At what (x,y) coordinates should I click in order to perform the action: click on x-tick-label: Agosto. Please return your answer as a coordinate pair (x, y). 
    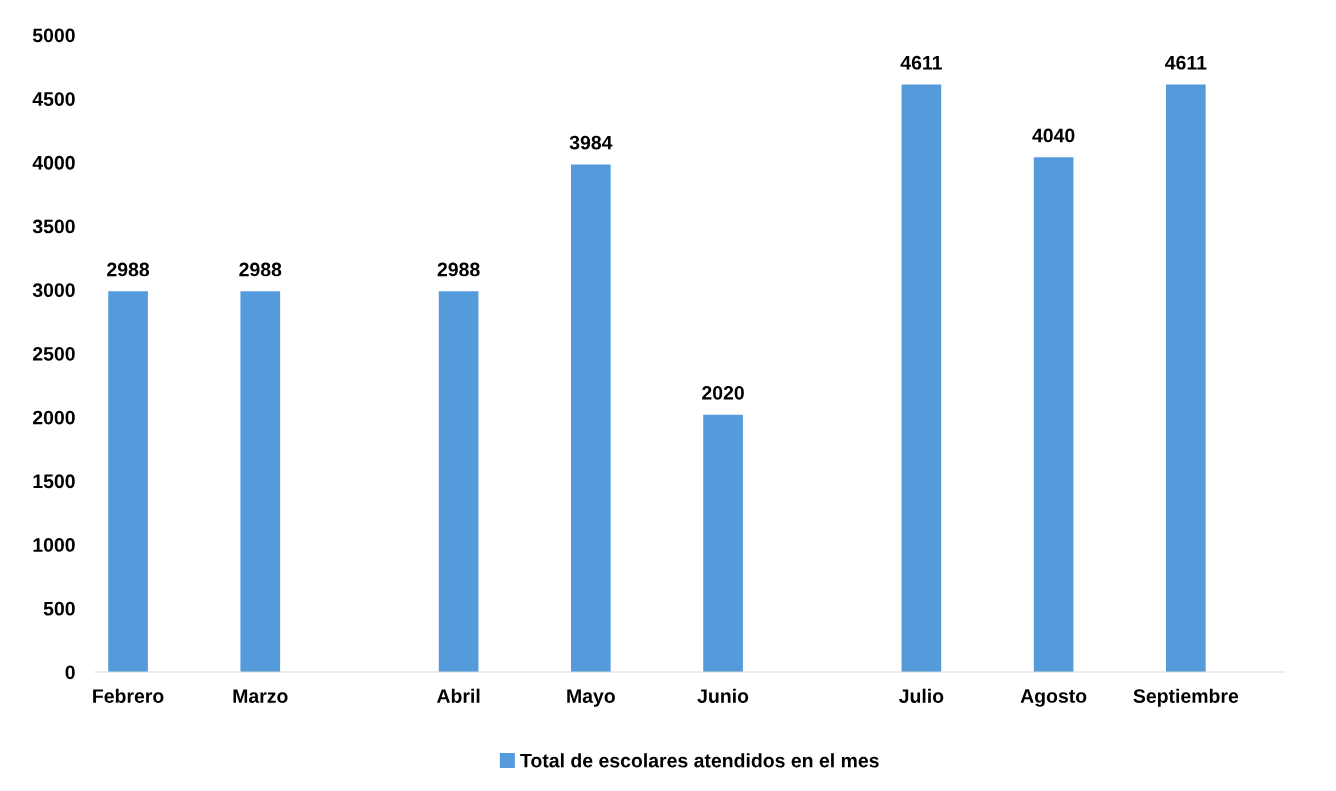
    Looking at the image, I should click on (1053, 698).